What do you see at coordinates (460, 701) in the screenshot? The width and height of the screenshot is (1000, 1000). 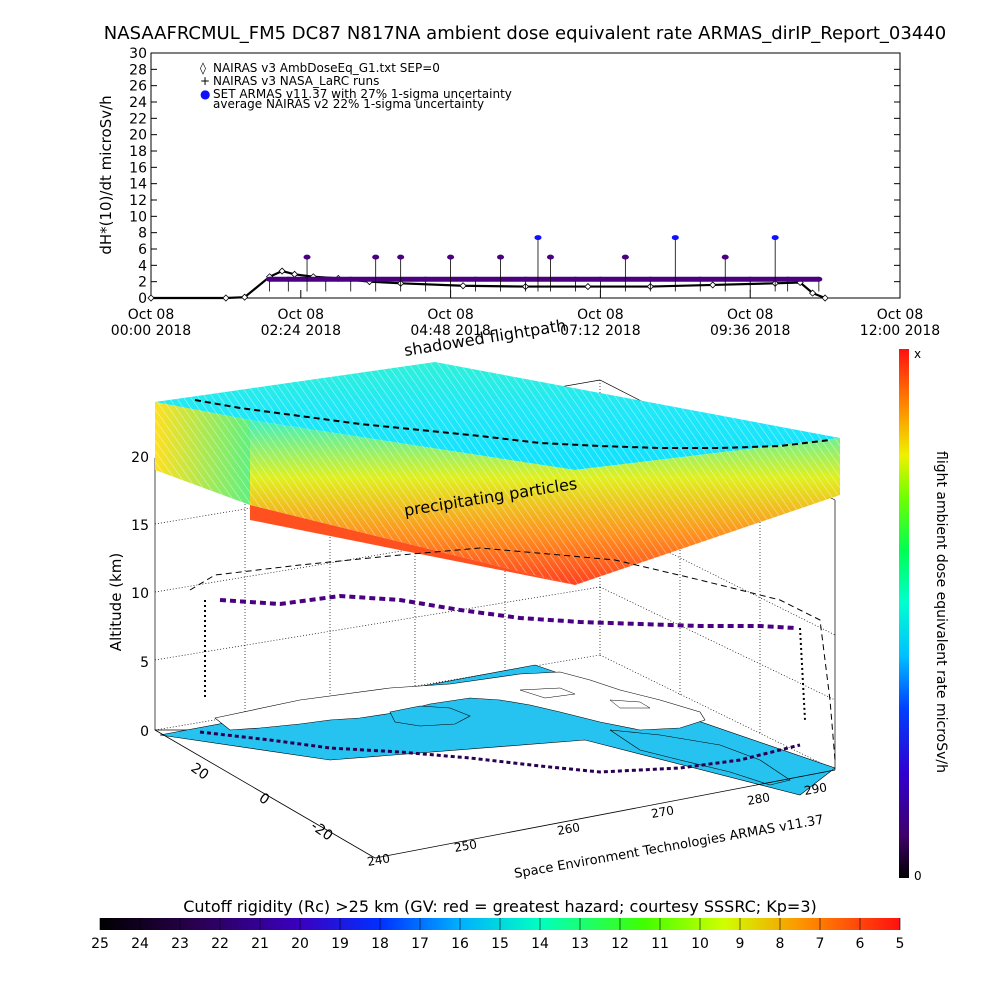 I see `land-north-america` at bounding box center [460, 701].